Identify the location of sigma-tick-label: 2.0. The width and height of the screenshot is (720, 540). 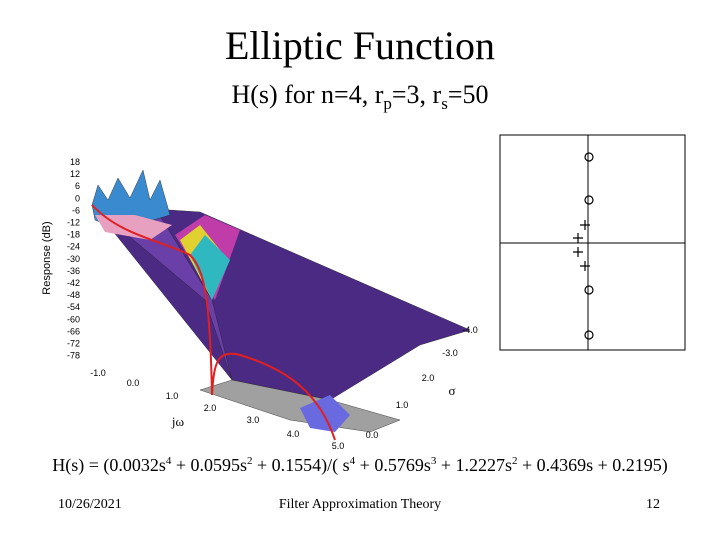
(428, 378).